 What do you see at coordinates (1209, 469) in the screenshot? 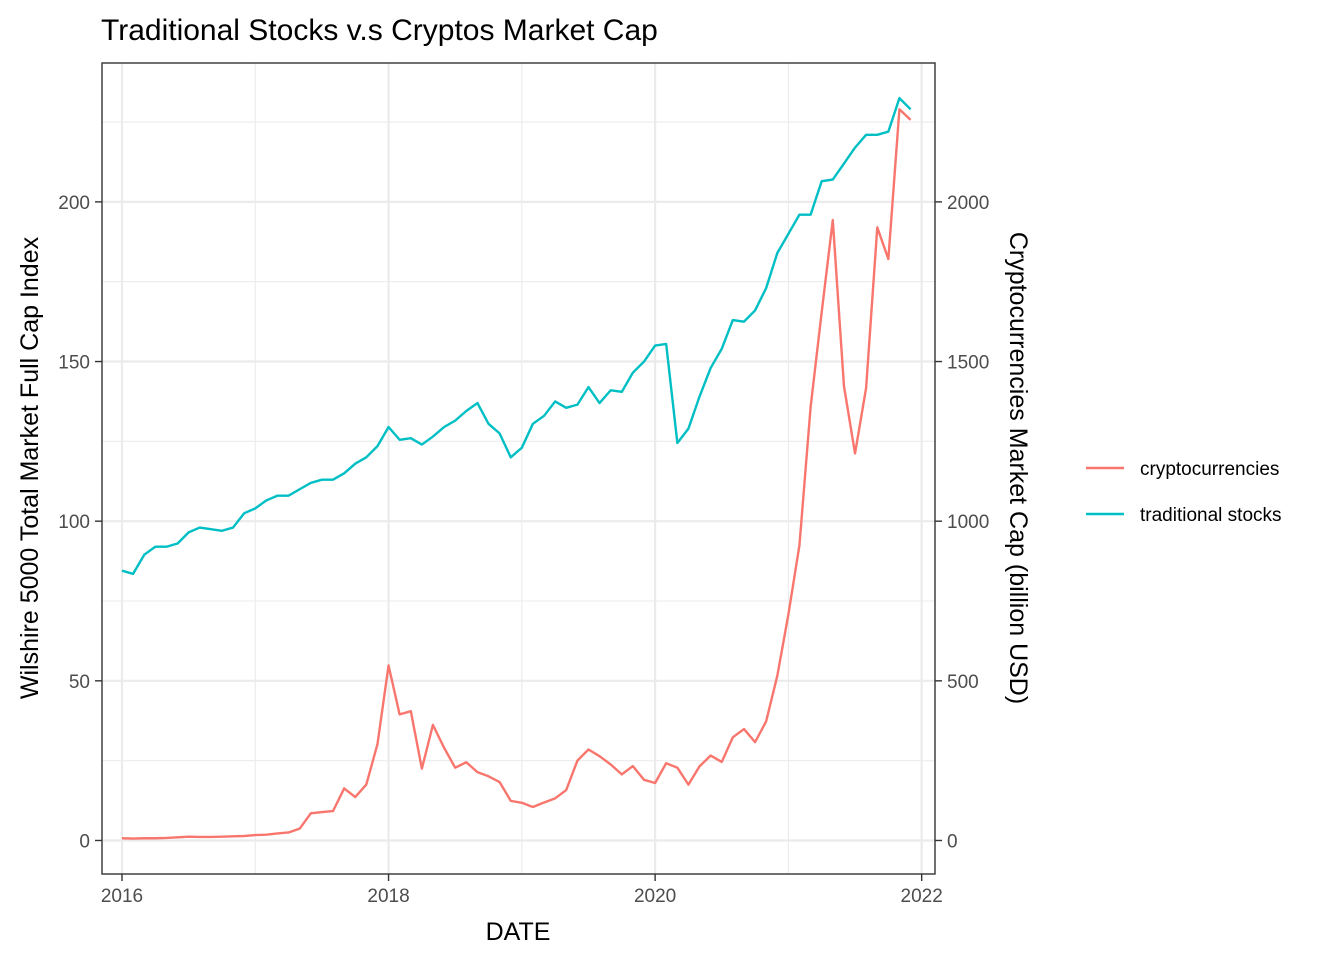
I see `legend-label-cryptocurrencies: cryptocurrencies` at bounding box center [1209, 469].